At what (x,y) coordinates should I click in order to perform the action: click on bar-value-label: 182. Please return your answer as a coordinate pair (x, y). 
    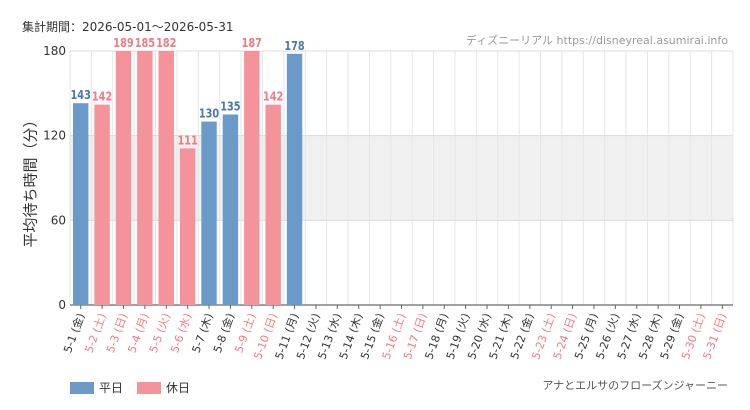
    Looking at the image, I should click on (166, 43).